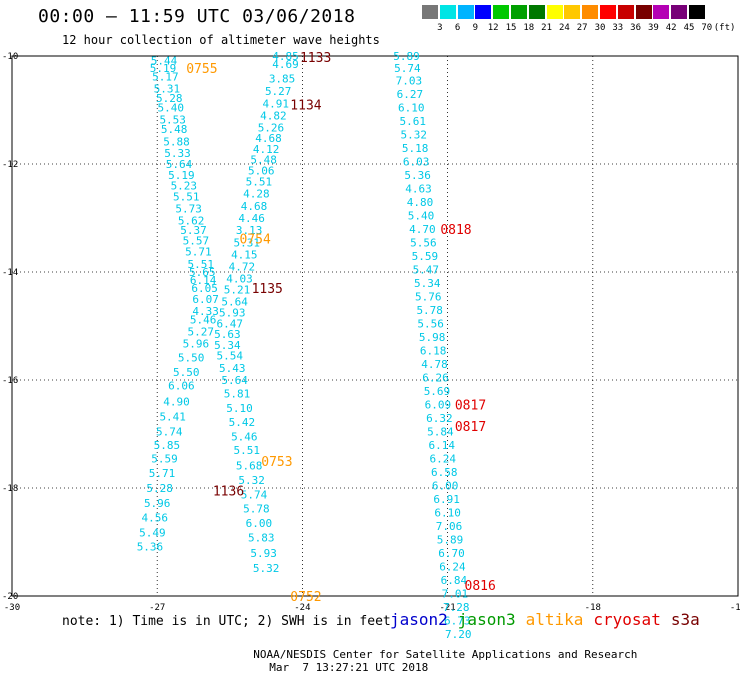 The image size is (740, 674). I want to click on wave-height-value: 5.47, so click(426, 269).